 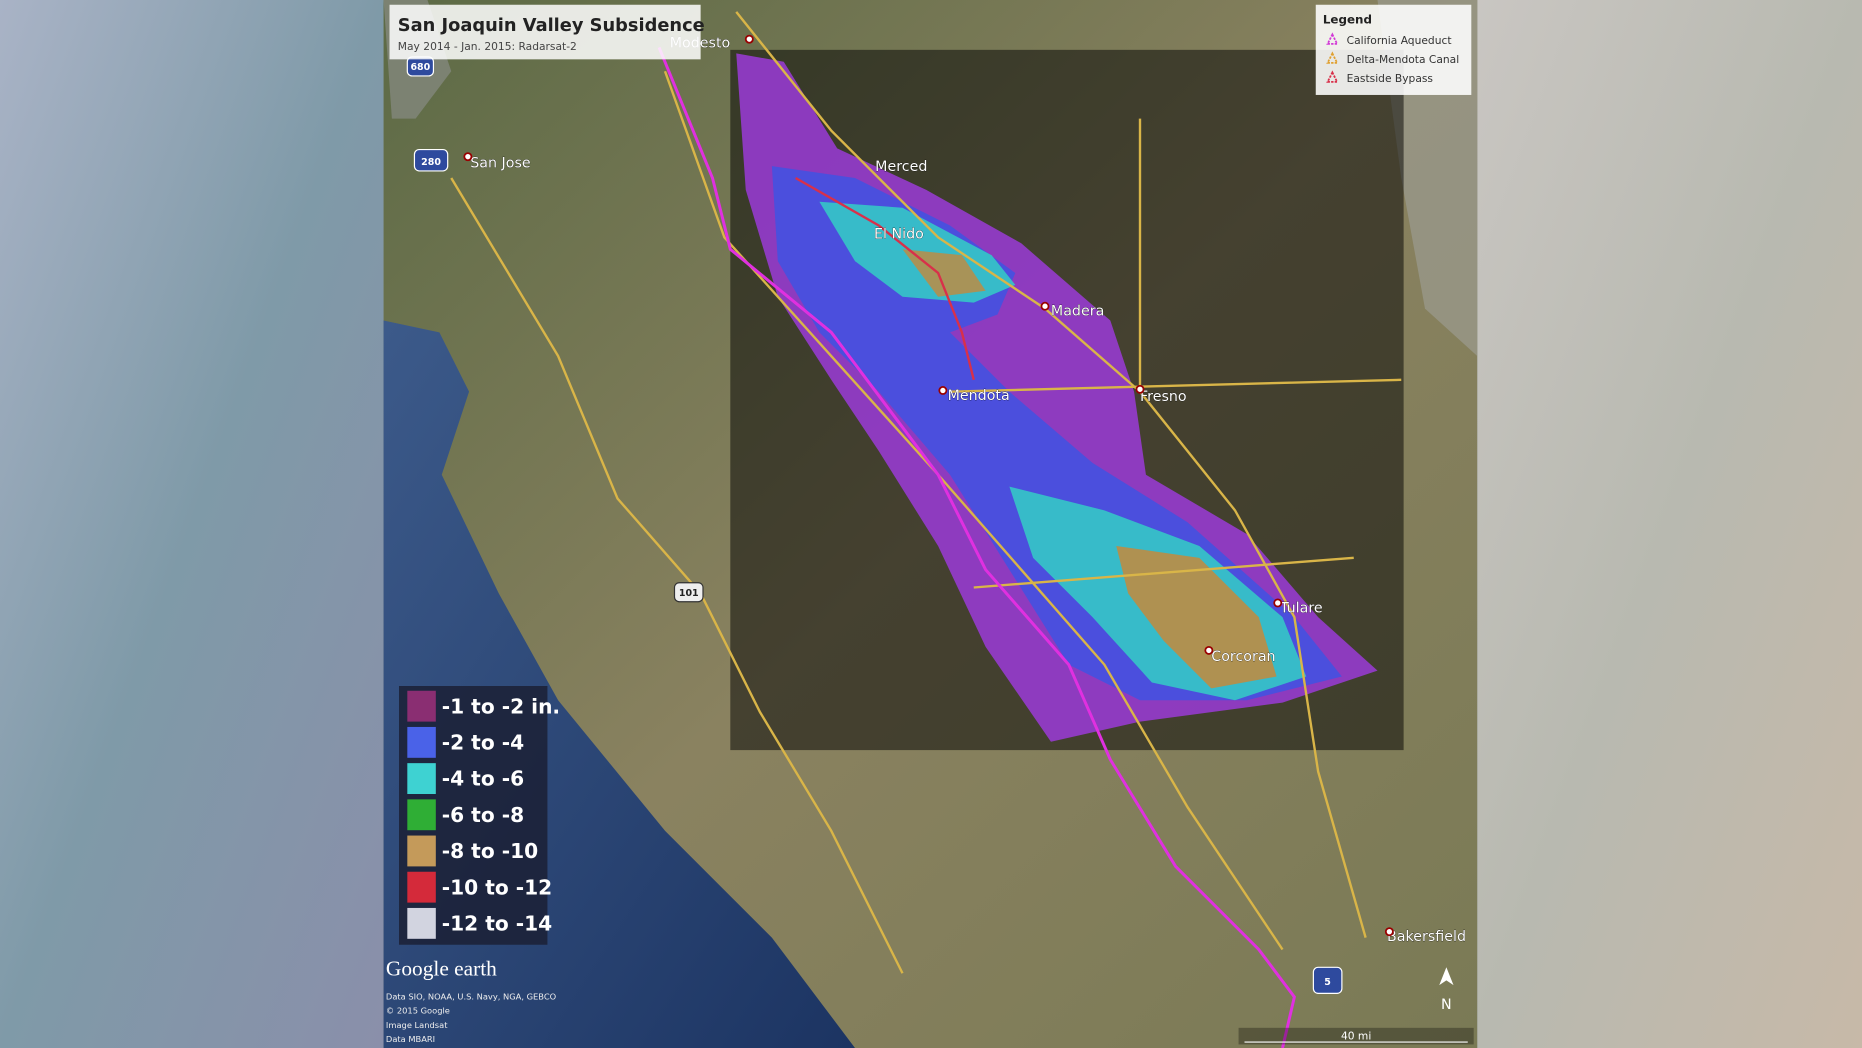 I want to click on shield-label: 5, so click(x=1327, y=982).